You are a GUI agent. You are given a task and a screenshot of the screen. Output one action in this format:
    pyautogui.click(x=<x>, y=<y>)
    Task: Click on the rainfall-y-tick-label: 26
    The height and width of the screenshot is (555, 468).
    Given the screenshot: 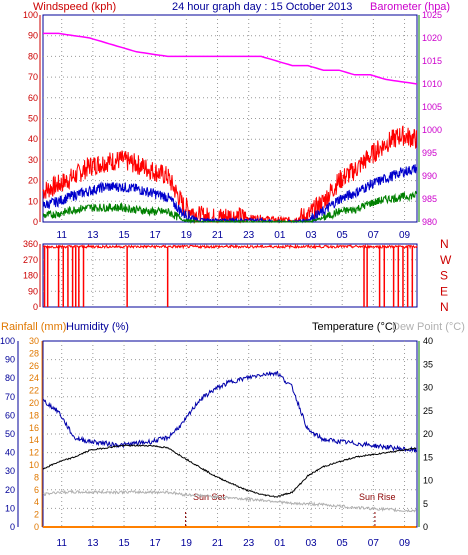 What is the action you would take?
    pyautogui.click(x=34, y=366)
    